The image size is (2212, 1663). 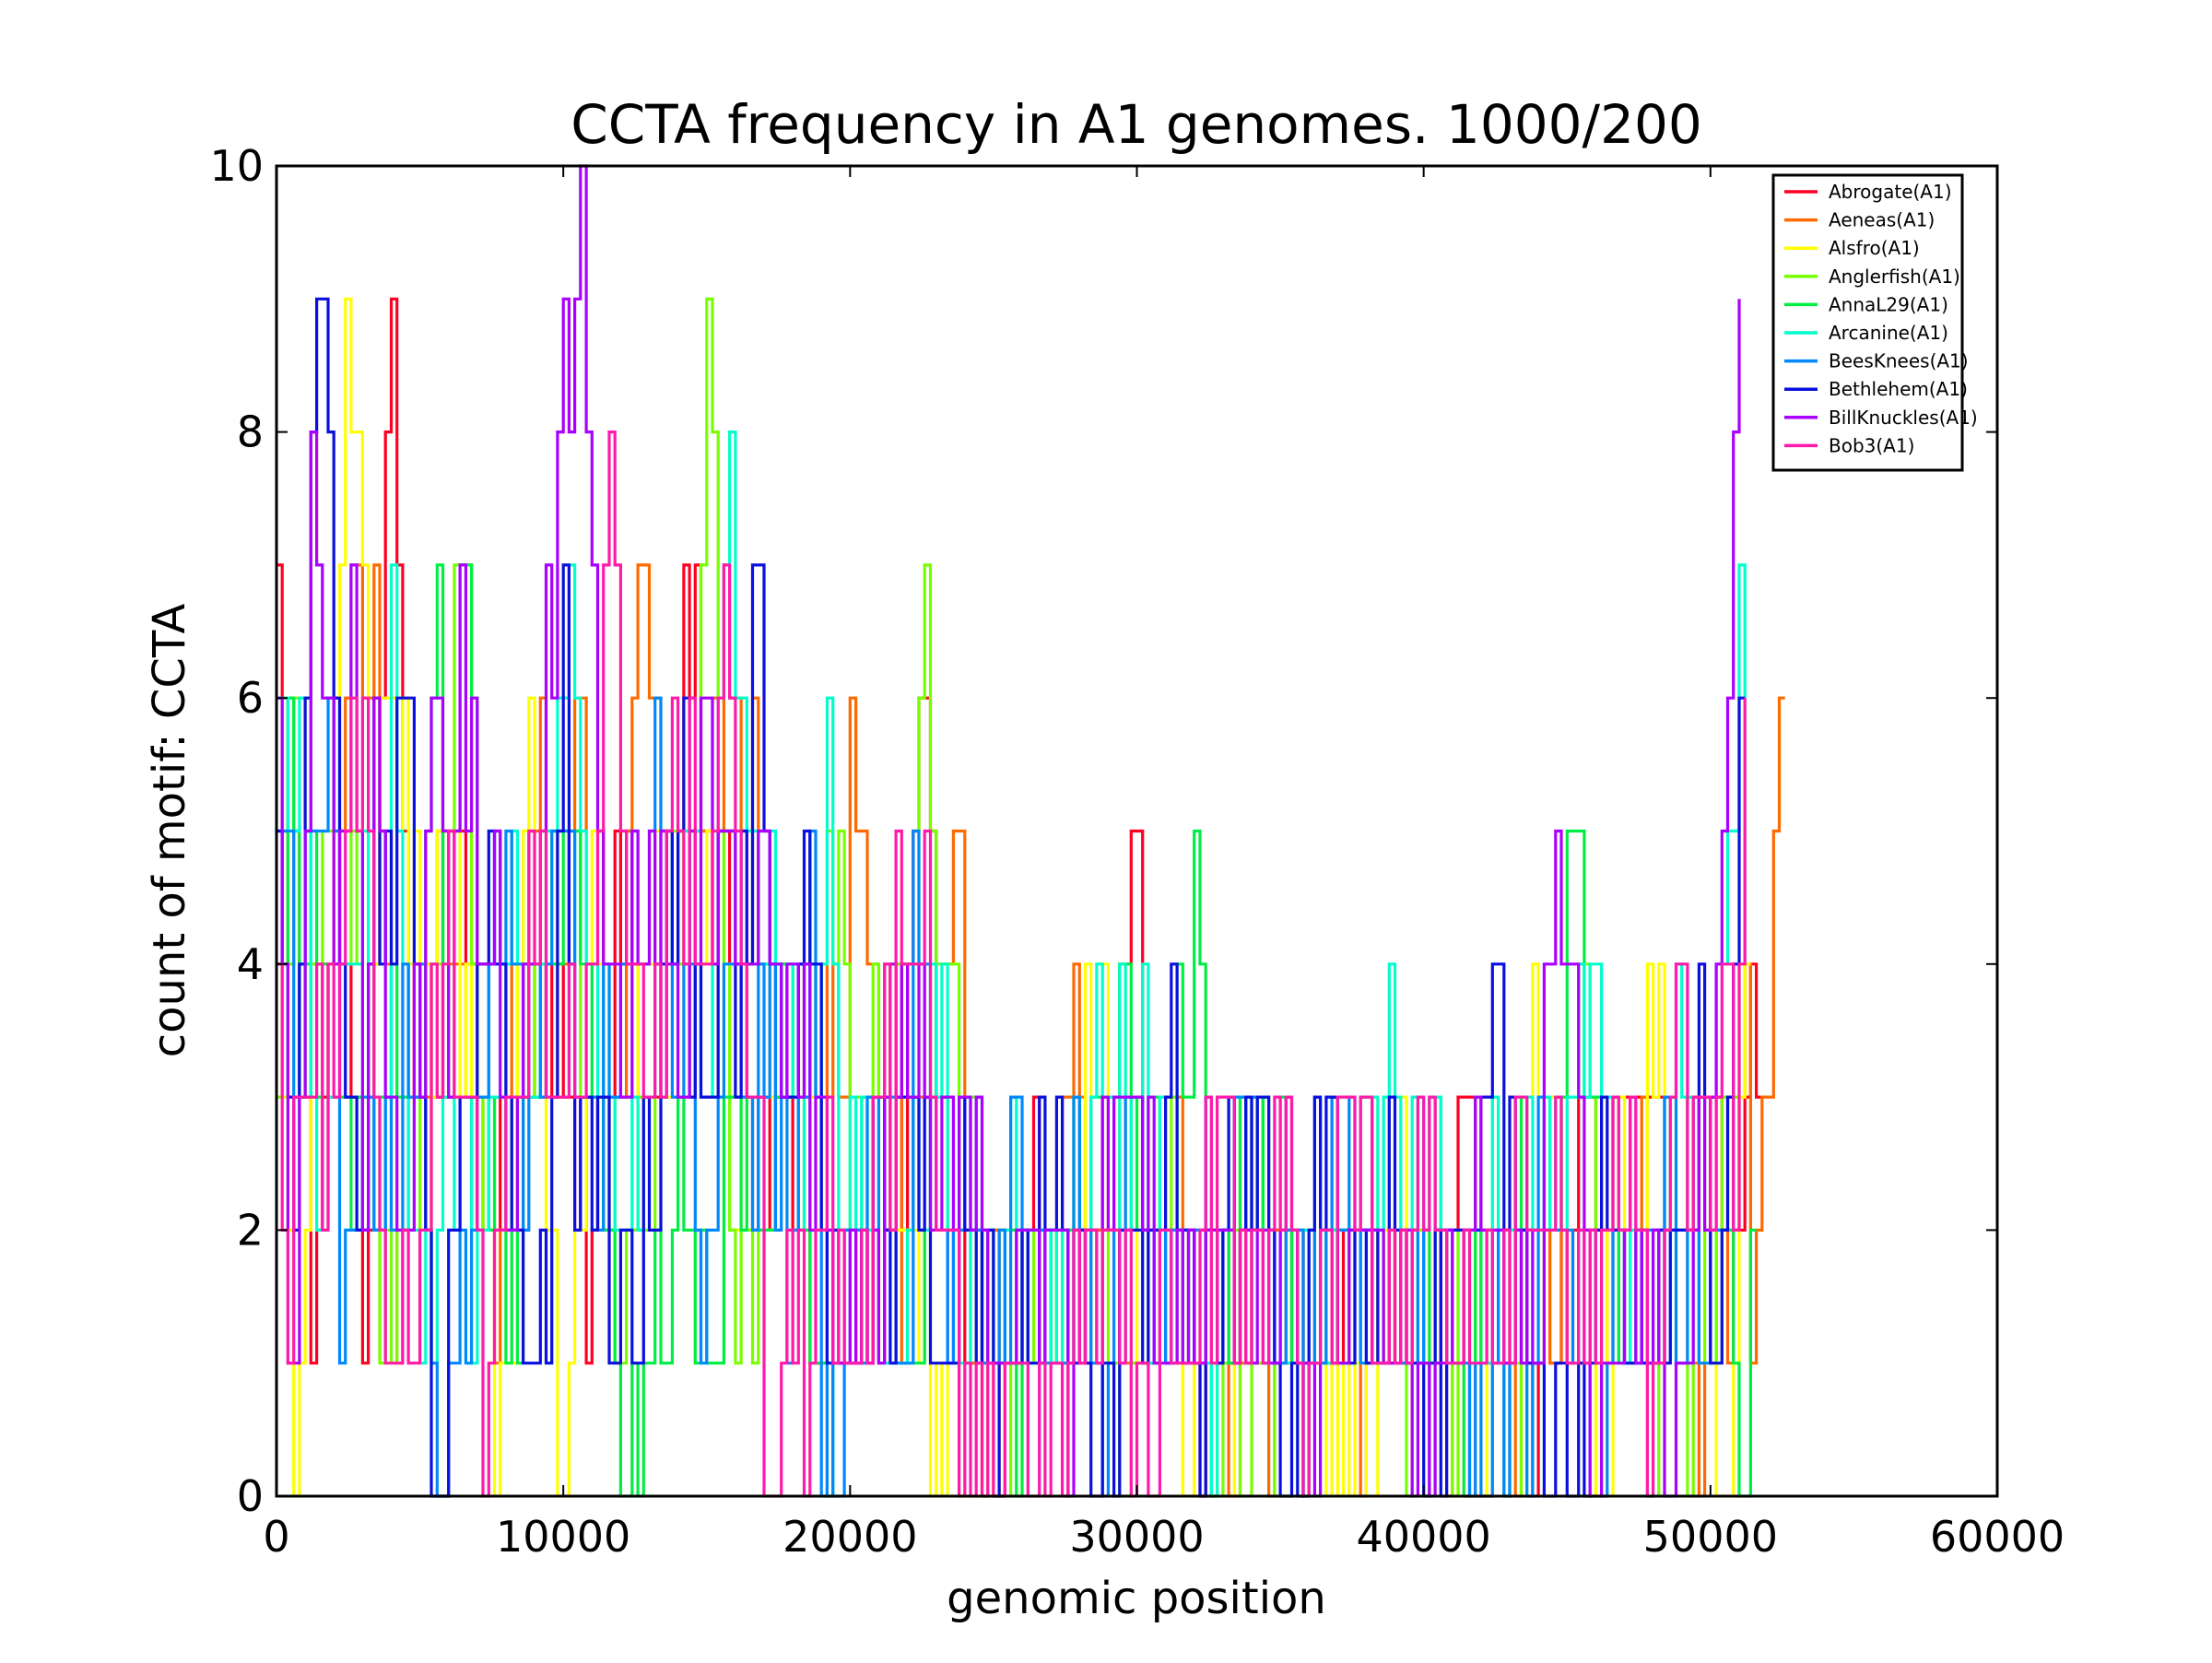 What do you see at coordinates (250, 698) in the screenshot?
I see `y-tick-label: 6` at bounding box center [250, 698].